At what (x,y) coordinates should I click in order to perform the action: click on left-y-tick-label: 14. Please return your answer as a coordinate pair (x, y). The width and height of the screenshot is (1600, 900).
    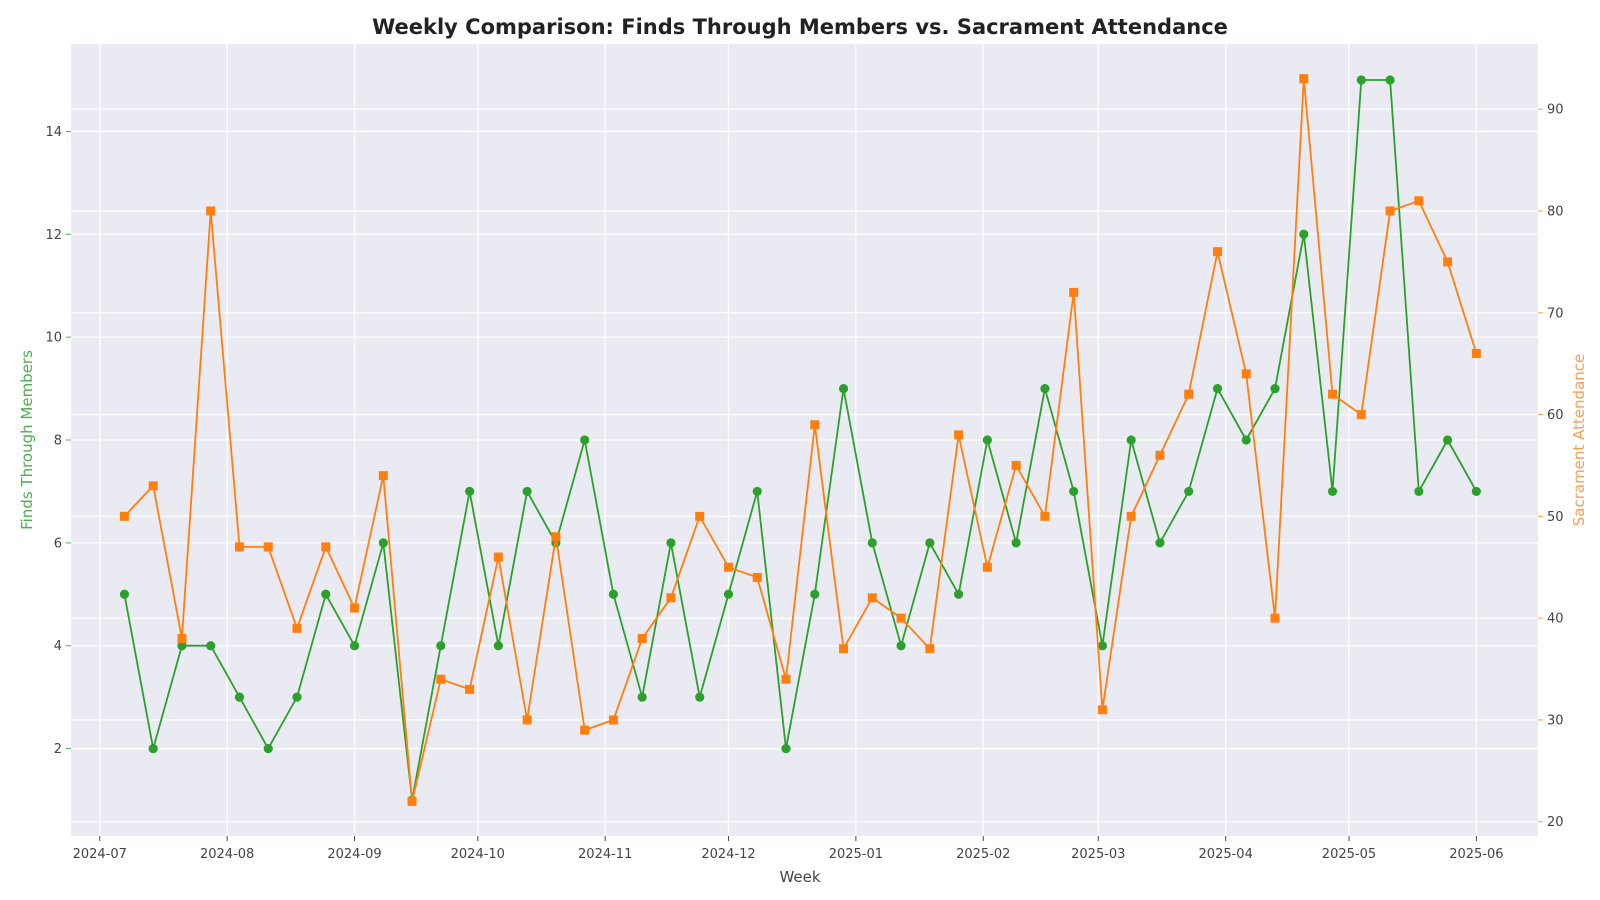
    Looking at the image, I should click on (53, 132).